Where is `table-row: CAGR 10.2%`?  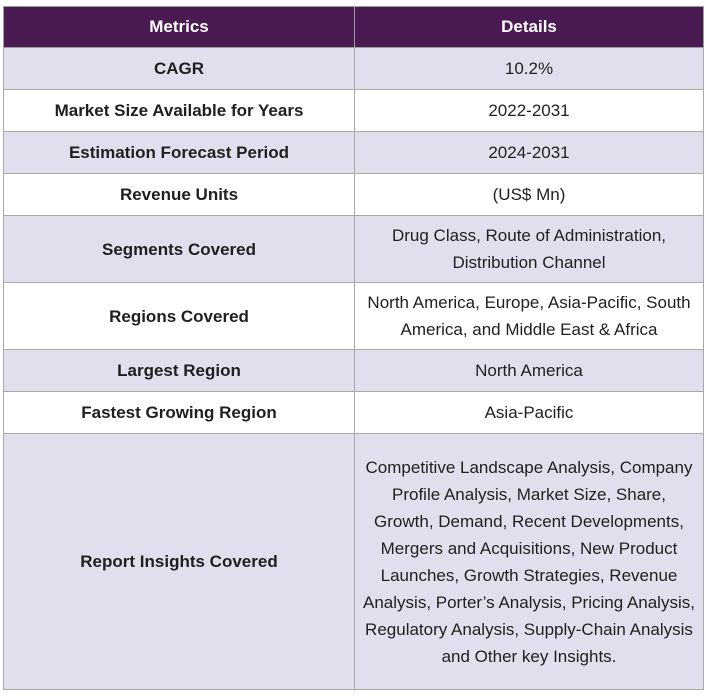
table-row: CAGR 10.2% is located at coordinates (353, 68).